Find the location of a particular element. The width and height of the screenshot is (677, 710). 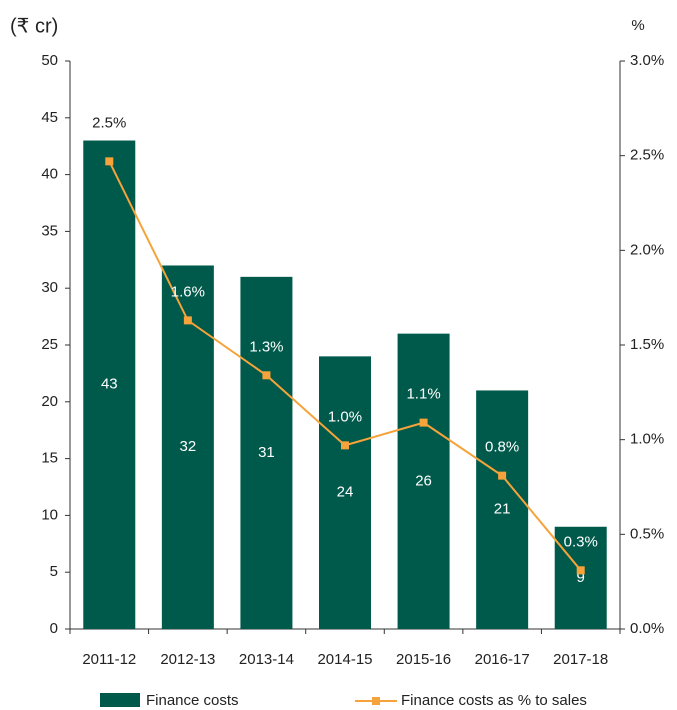

y-tick-label: 10 is located at coordinates (49, 514).